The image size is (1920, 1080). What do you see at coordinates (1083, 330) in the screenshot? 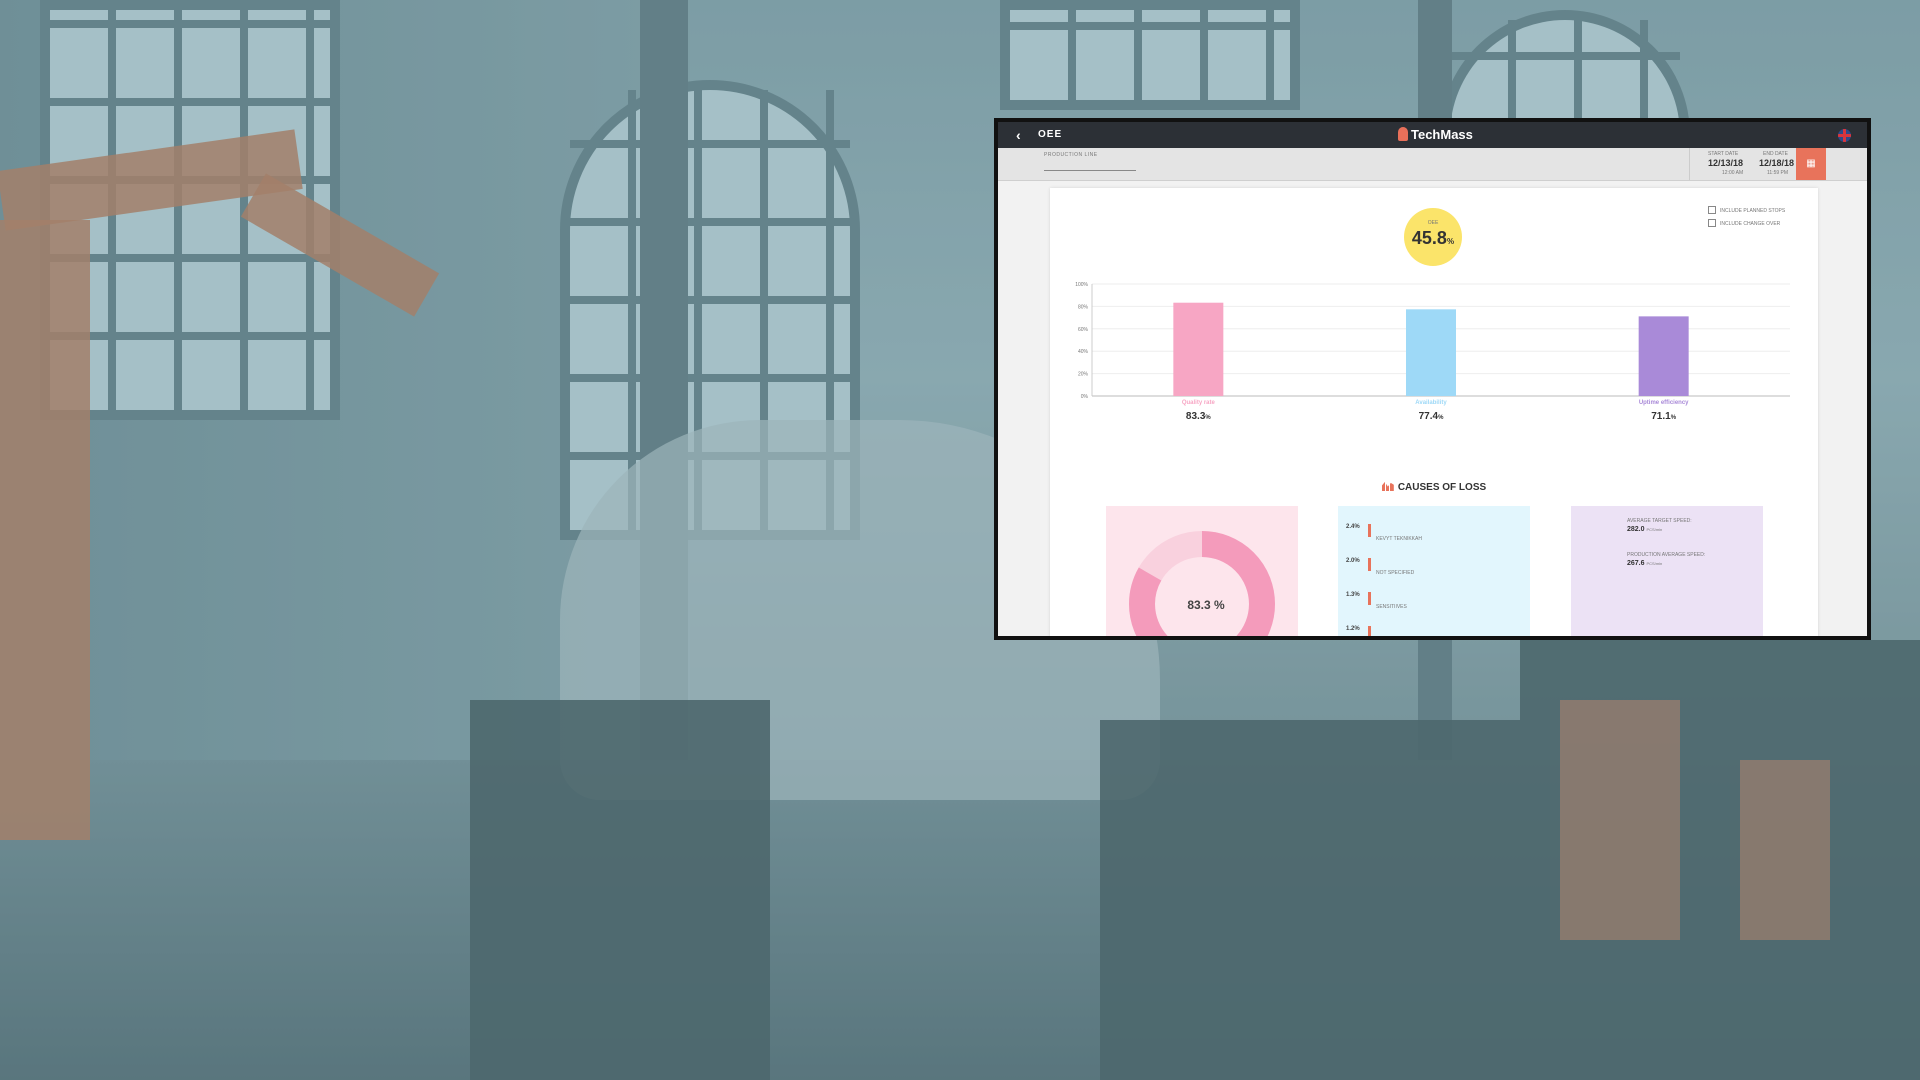
I see `y-tick-label: 60%` at bounding box center [1083, 330].